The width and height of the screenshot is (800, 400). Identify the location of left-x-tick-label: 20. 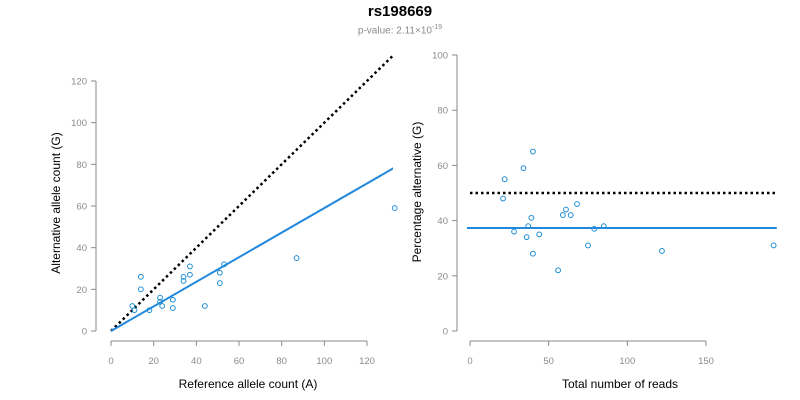
(153, 361).